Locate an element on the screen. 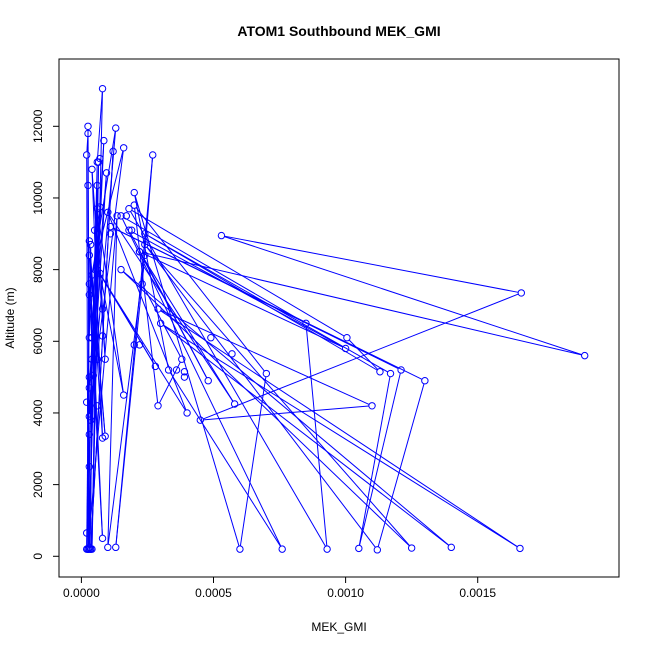 This screenshot has width=650, height=650. y-tick-label: 2000 is located at coordinates (38, 484).